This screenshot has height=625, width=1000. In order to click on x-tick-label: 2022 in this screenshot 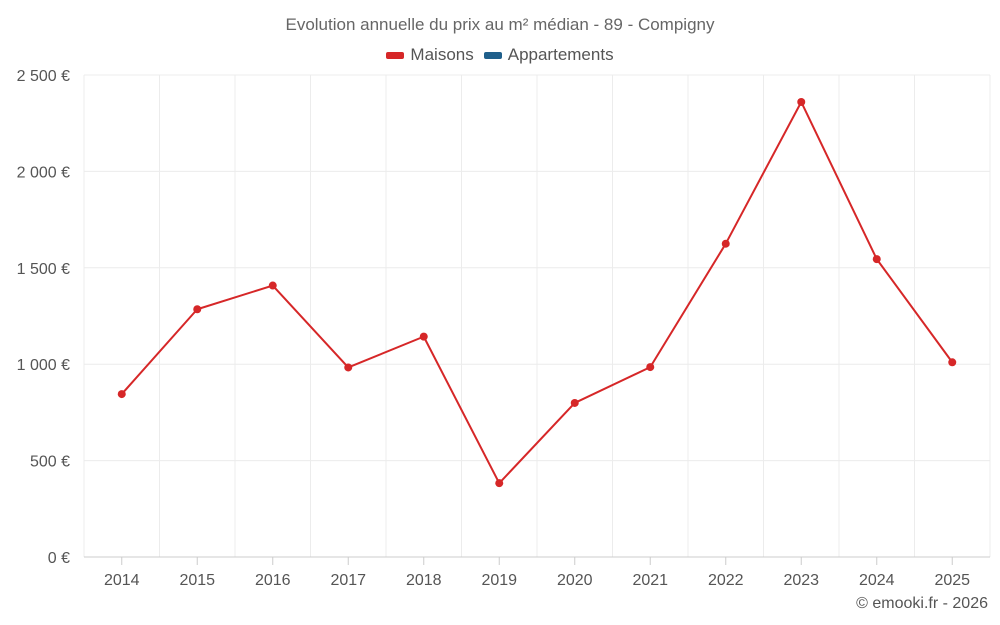, I will do `click(726, 580)`.